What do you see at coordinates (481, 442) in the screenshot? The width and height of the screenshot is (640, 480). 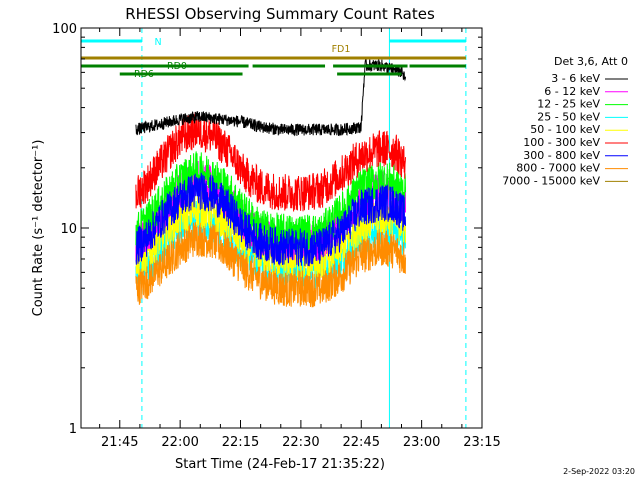 I see `x-tick-label-6: 23:15` at bounding box center [481, 442].